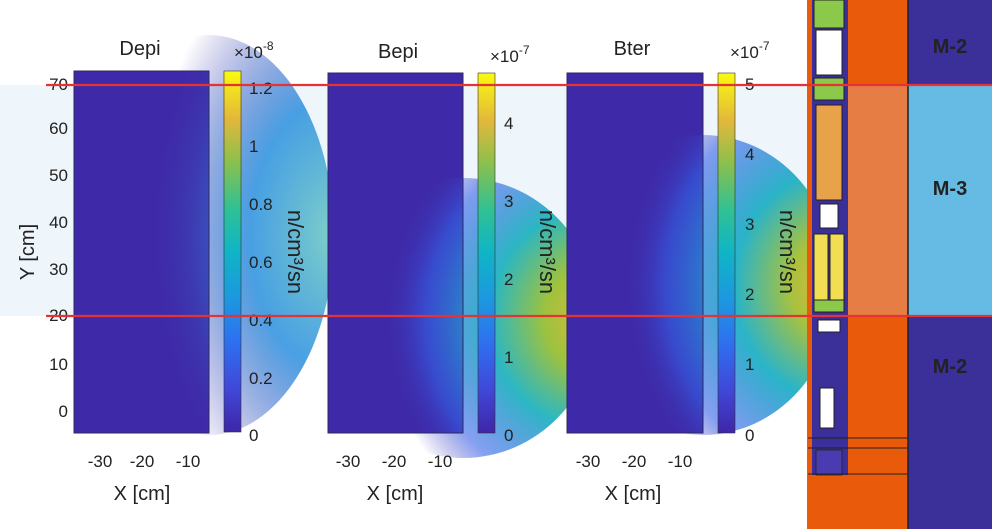  What do you see at coordinates (632, 49) in the screenshot?
I see `panel-title: Bter` at bounding box center [632, 49].